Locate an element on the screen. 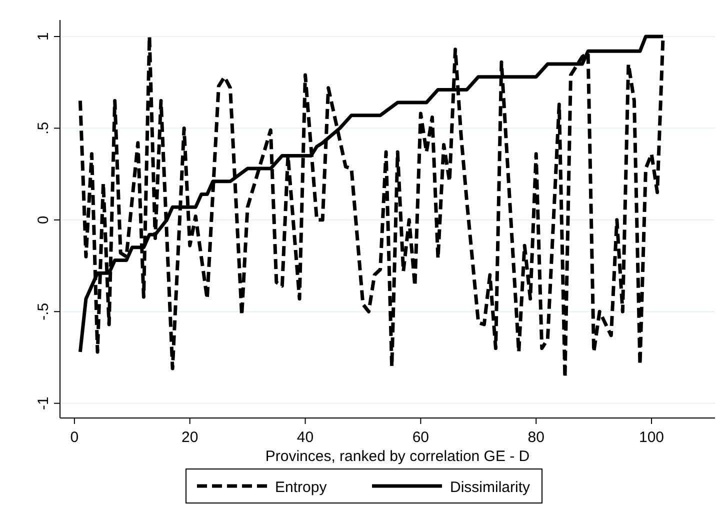 The width and height of the screenshot is (728, 531). y-tick-label: 0 is located at coordinates (43, 220).